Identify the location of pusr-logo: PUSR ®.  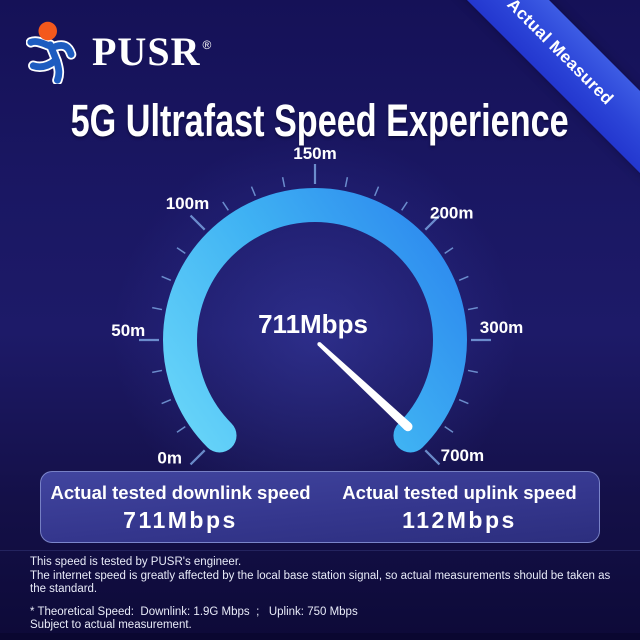
(119, 52).